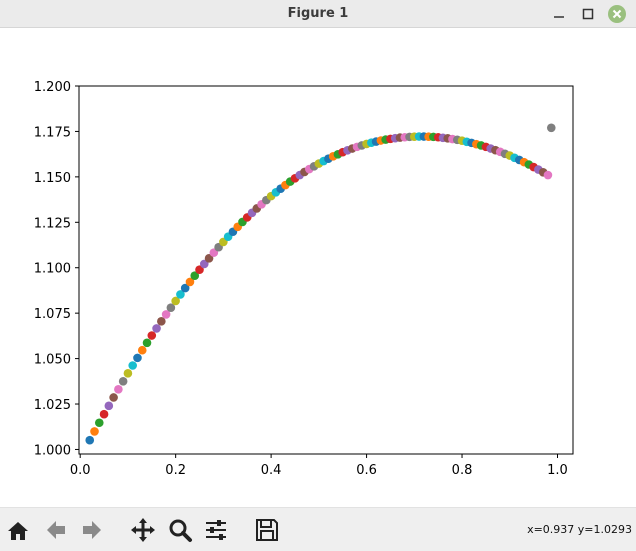 This screenshot has height=551, width=636. I want to click on arrow-right-icon, so click(92, 530).